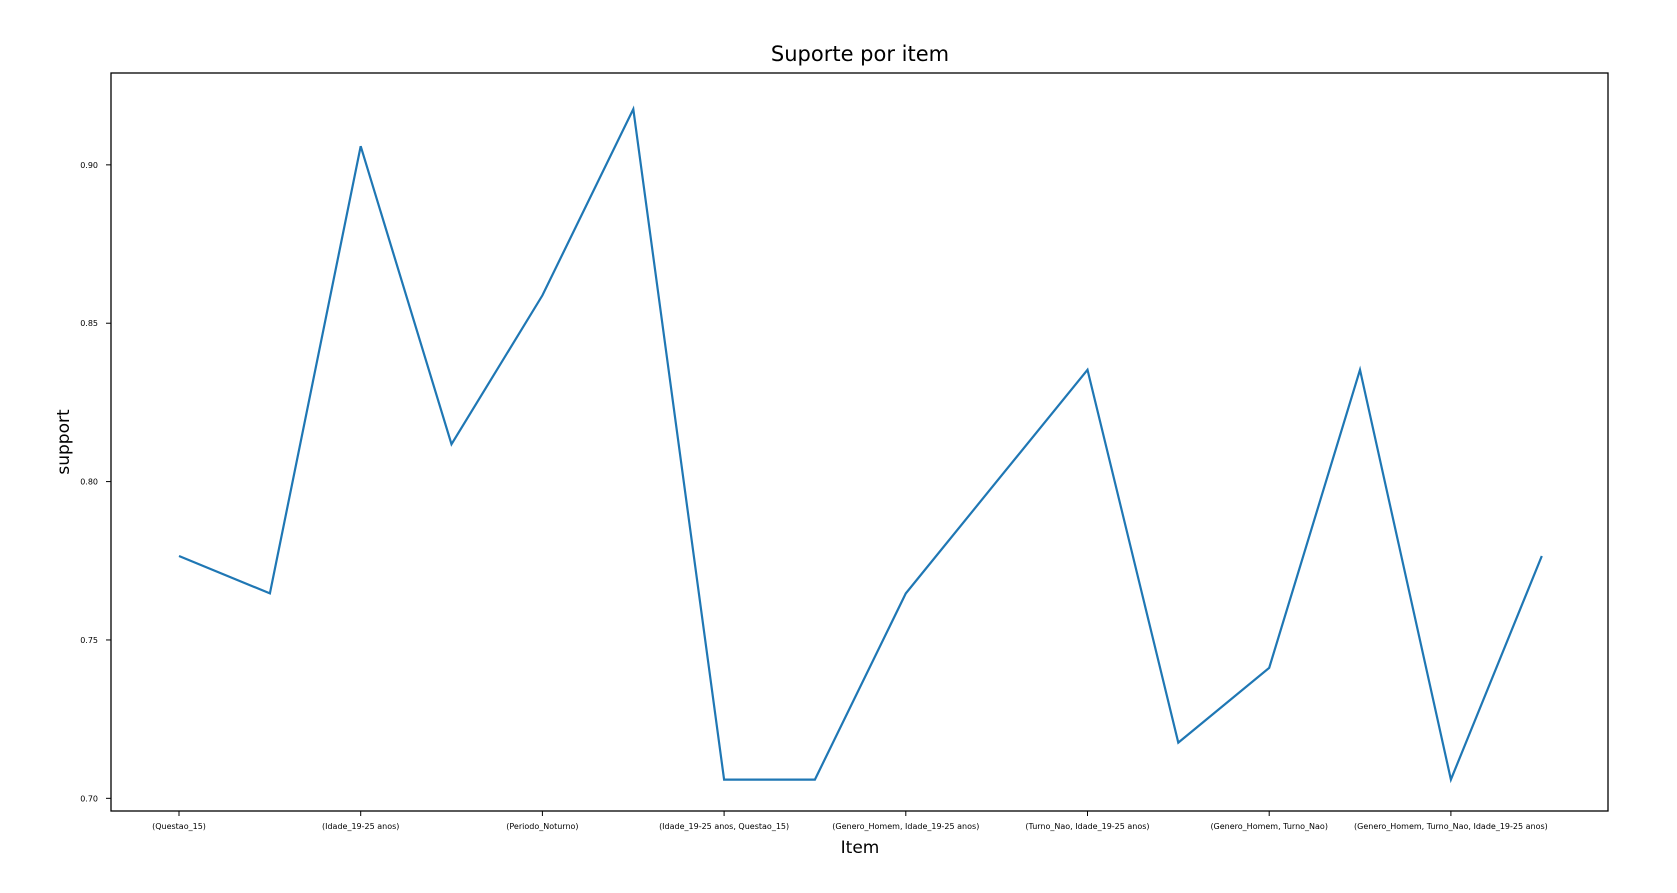 The width and height of the screenshot is (1677, 893). Describe the element at coordinates (1269, 826) in the screenshot. I see `x-tick-label: (Genero_Homem, Turno_Nao)` at that location.